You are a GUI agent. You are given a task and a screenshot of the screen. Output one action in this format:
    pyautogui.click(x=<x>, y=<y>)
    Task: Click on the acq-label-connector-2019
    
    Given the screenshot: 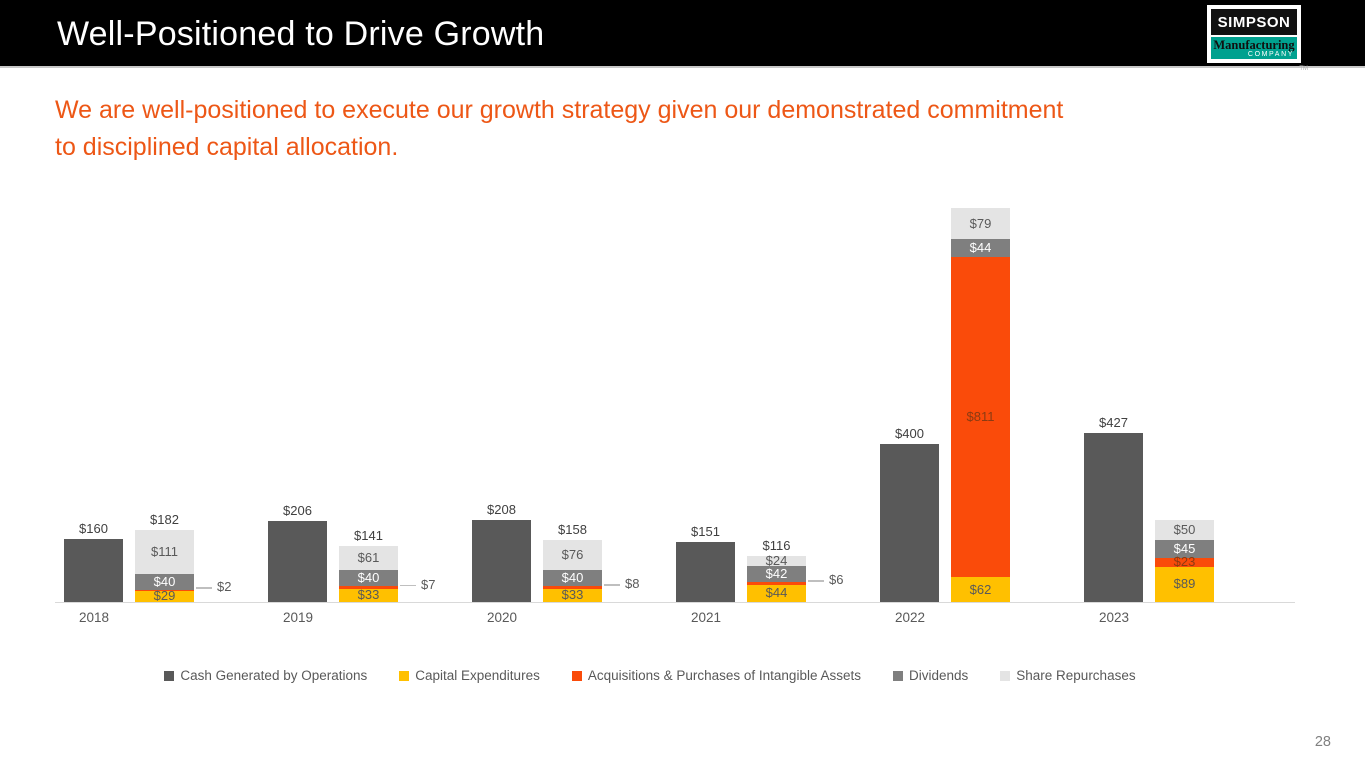 What is the action you would take?
    pyautogui.click(x=408, y=585)
    